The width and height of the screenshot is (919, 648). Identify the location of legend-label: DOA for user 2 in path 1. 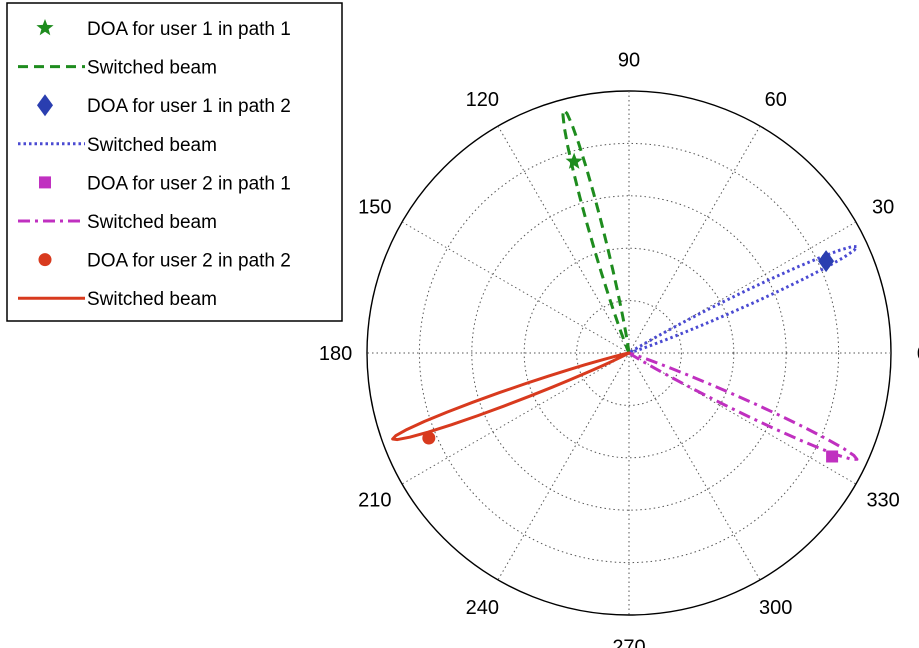
(189, 183).